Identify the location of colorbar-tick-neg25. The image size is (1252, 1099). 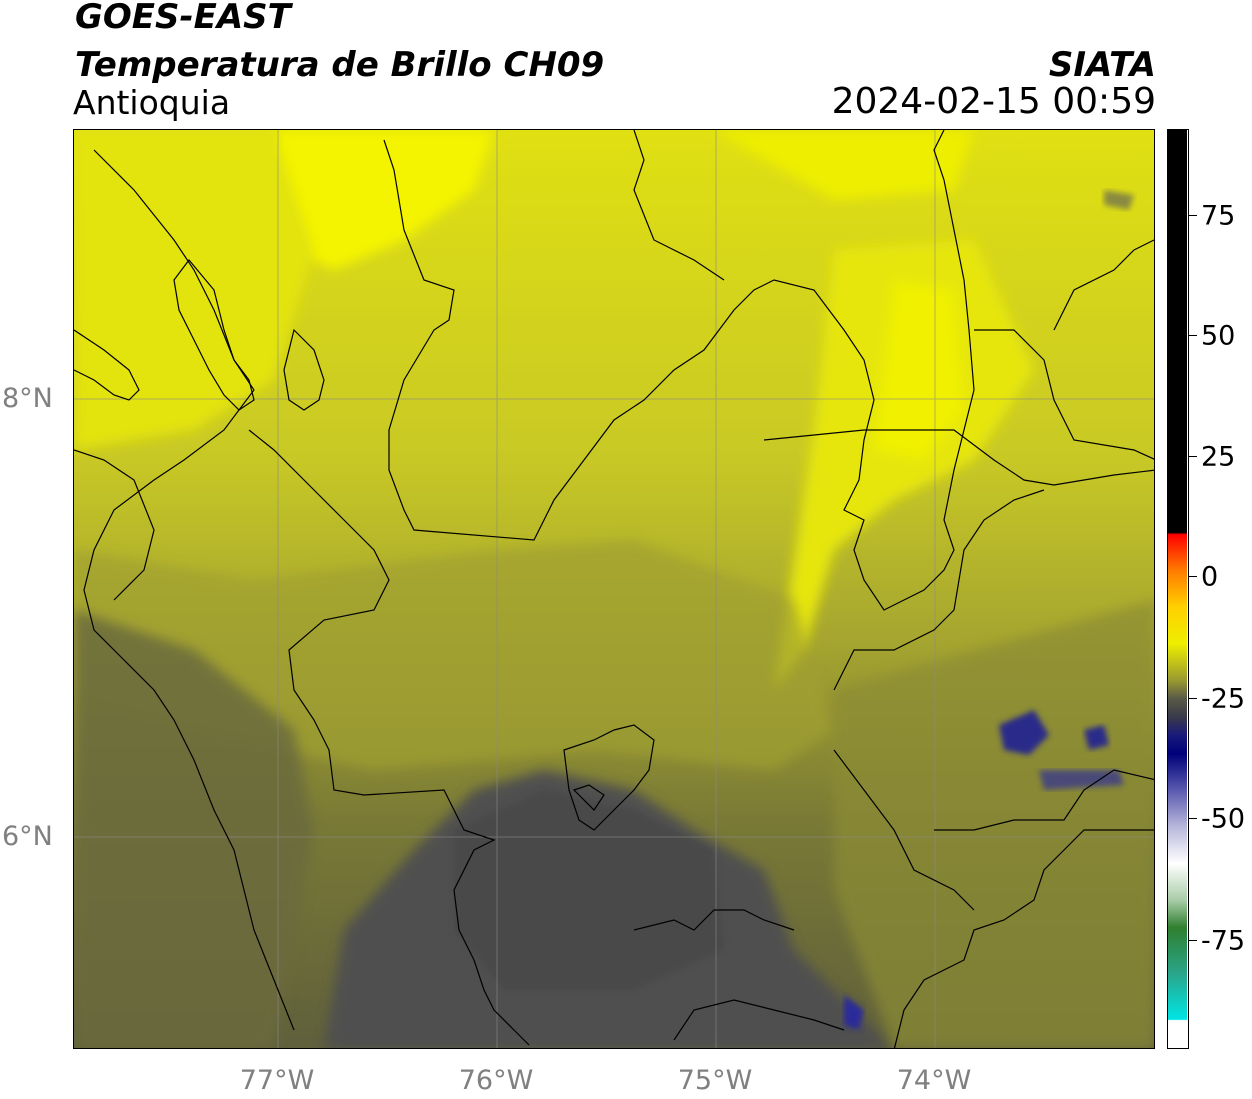
(1193, 698).